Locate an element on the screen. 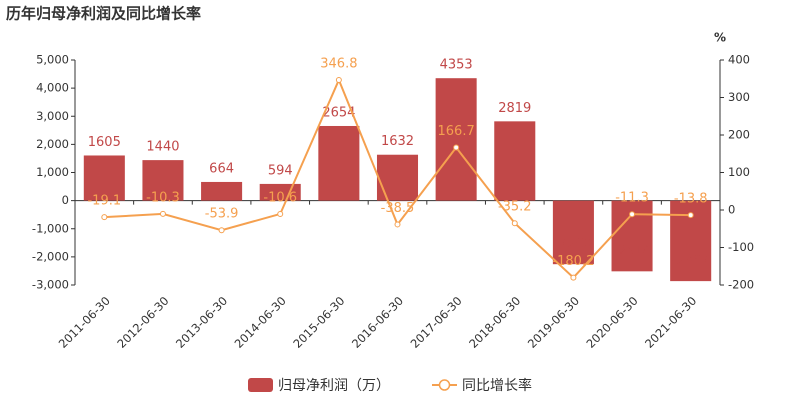 The image size is (800, 400). y-tick-label: 1,000 is located at coordinates (52, 172).